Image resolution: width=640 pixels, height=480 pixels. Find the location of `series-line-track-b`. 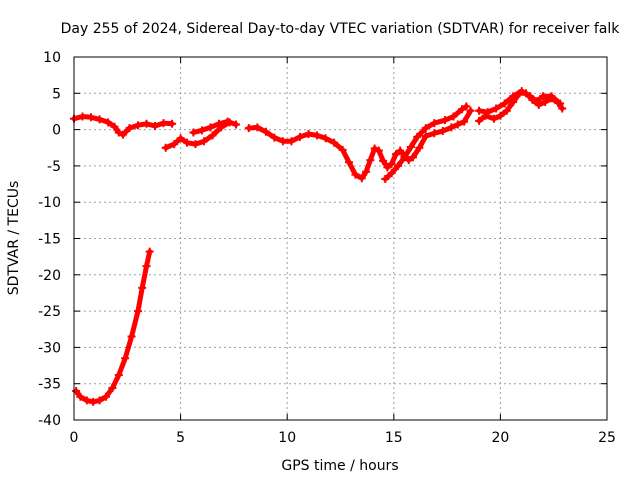

series-line-track-b is located at coordinates (201, 135).